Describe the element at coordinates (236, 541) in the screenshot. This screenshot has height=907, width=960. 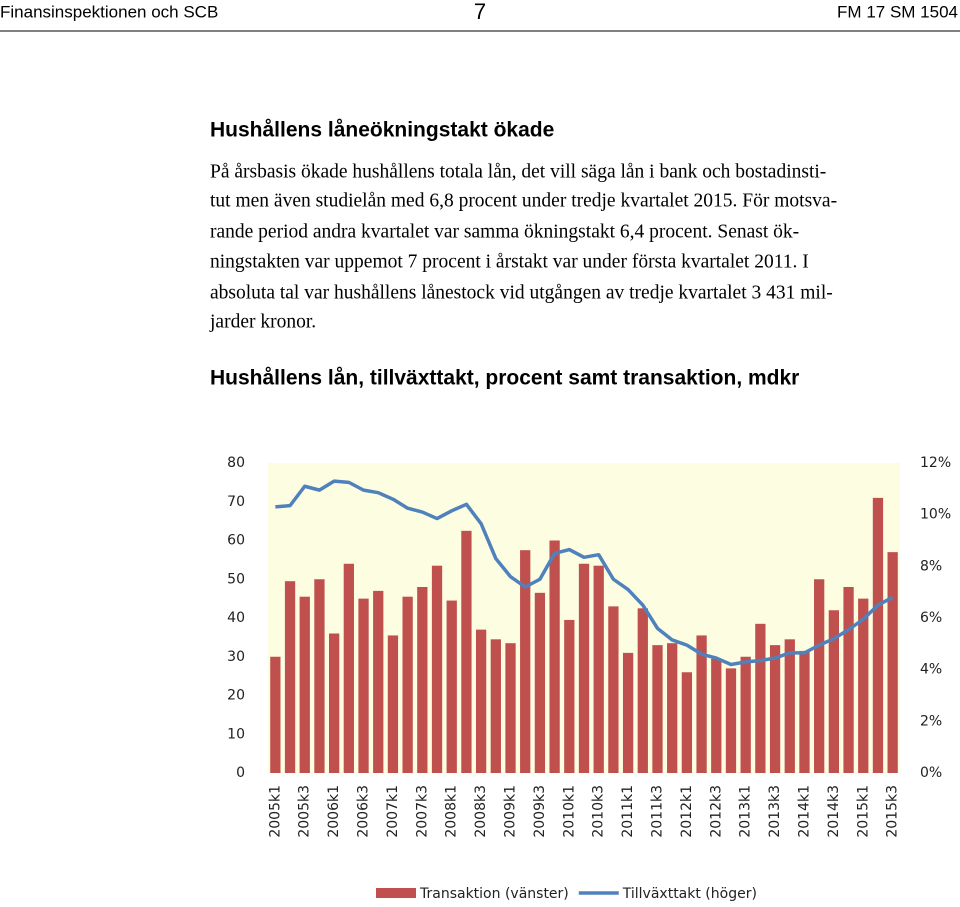
I see `y-tick-label: 60` at that location.